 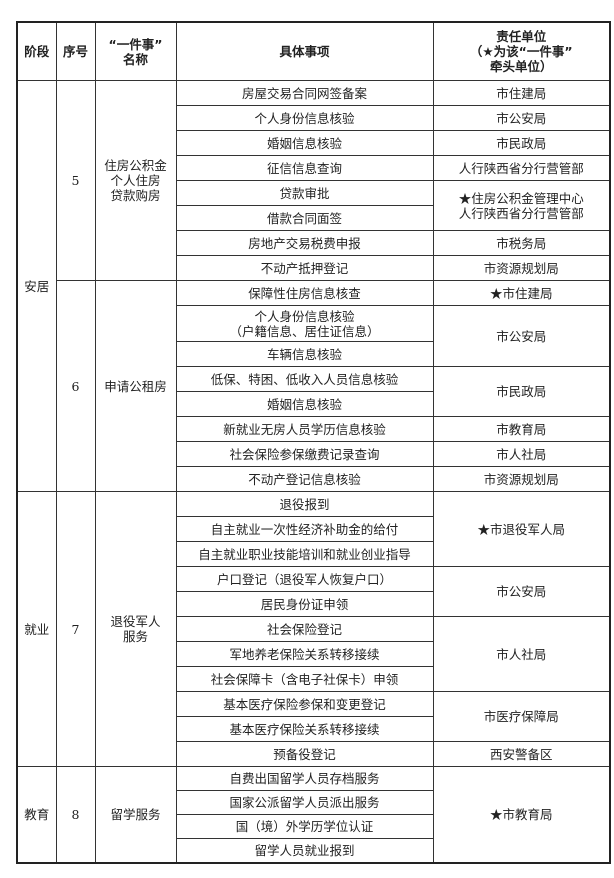 I want to click on table-row: 留学人员就业报到, so click(x=313, y=850).